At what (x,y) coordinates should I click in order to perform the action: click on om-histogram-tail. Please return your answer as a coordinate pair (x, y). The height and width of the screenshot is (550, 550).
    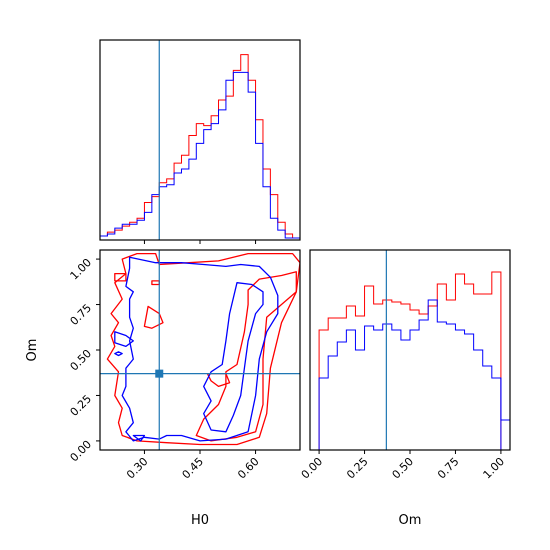
    Looking at the image, I should click on (505, 399).